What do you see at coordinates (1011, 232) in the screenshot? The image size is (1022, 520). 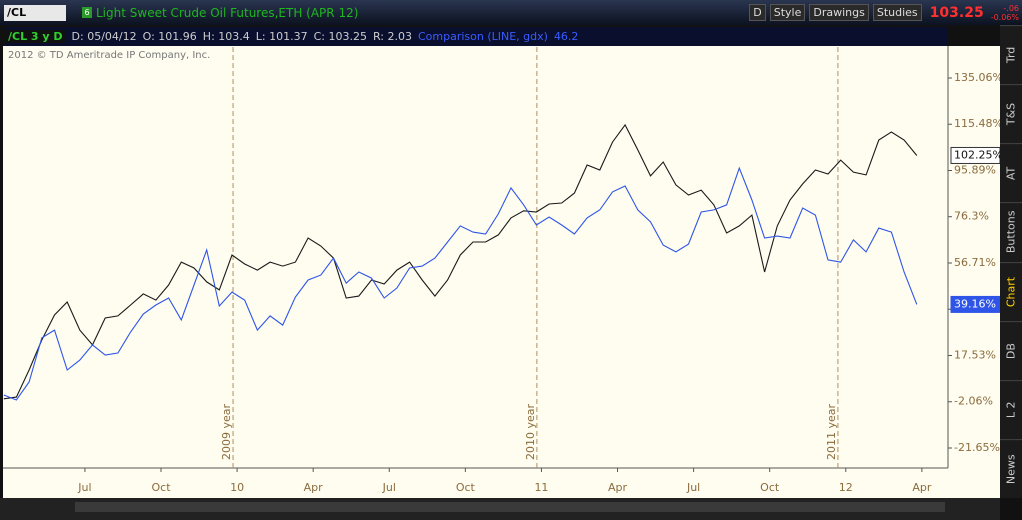 I see `side-tab: Buttons` at bounding box center [1011, 232].